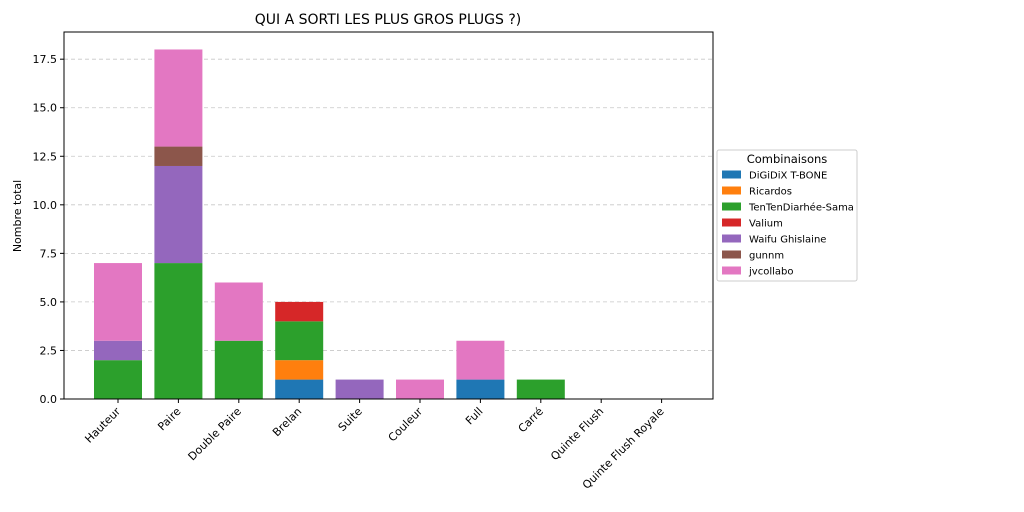  I want to click on legend-item-label: DiGiDiX T-BONE, so click(788, 176).